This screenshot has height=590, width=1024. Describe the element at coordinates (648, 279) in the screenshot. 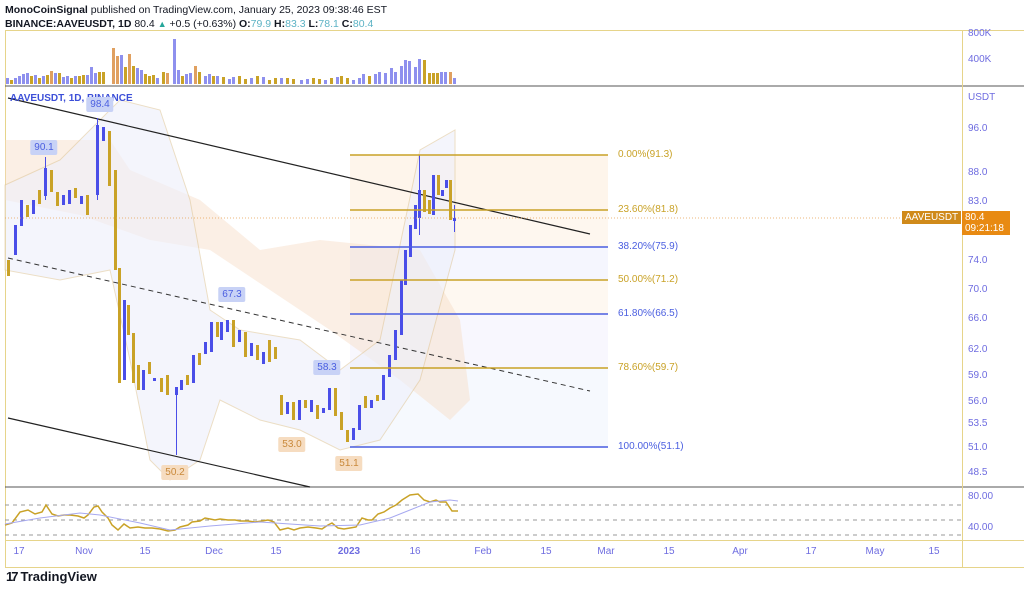

I see `fib-label: 50.00%(71.2)` at that location.